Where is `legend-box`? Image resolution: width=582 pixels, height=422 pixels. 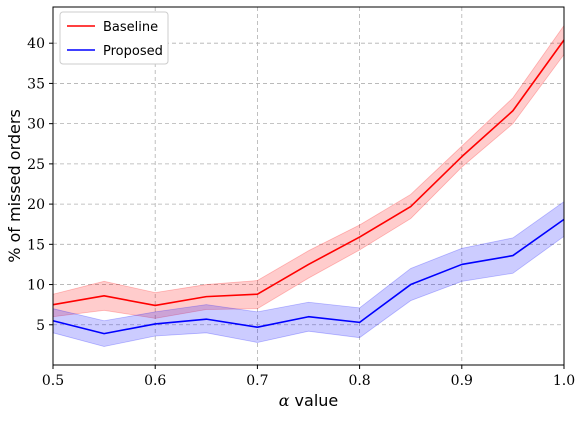
legend-box is located at coordinates (114, 38).